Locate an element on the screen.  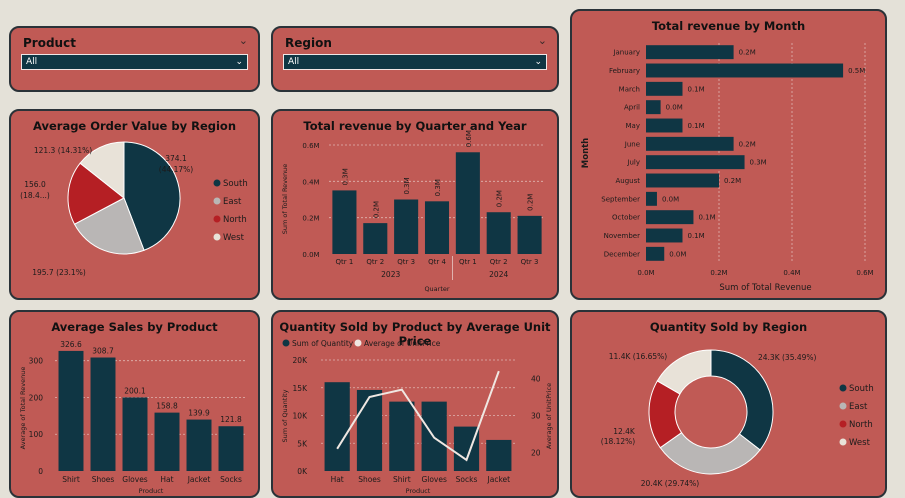
legend-dot-west is located at coordinates (843, 442).